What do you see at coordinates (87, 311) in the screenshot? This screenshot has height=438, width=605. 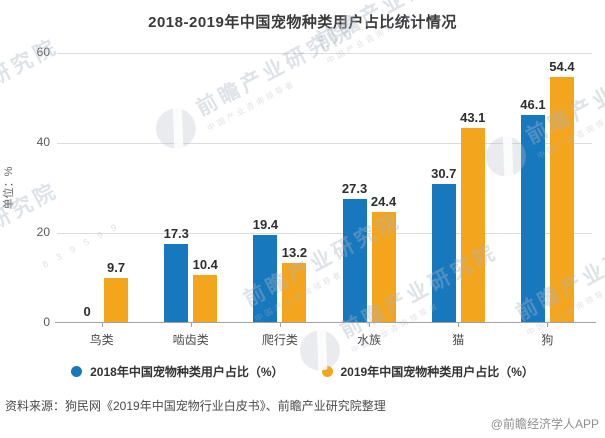 I see `bar-value-label: 0` at bounding box center [87, 311].